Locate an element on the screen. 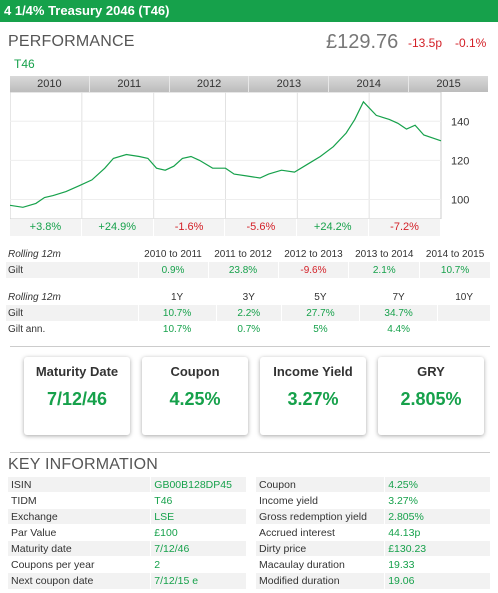  key-info-label: Gross redemption yield is located at coordinates (320, 516).